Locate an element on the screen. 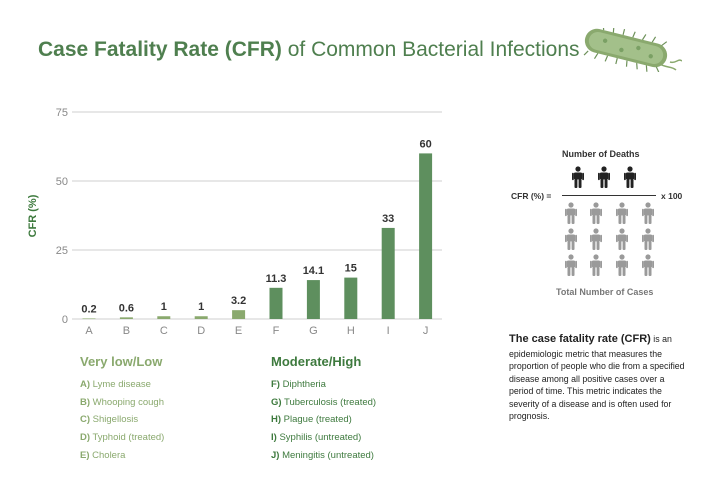 The height and width of the screenshot is (504, 720). fraction-line is located at coordinates (609, 195).